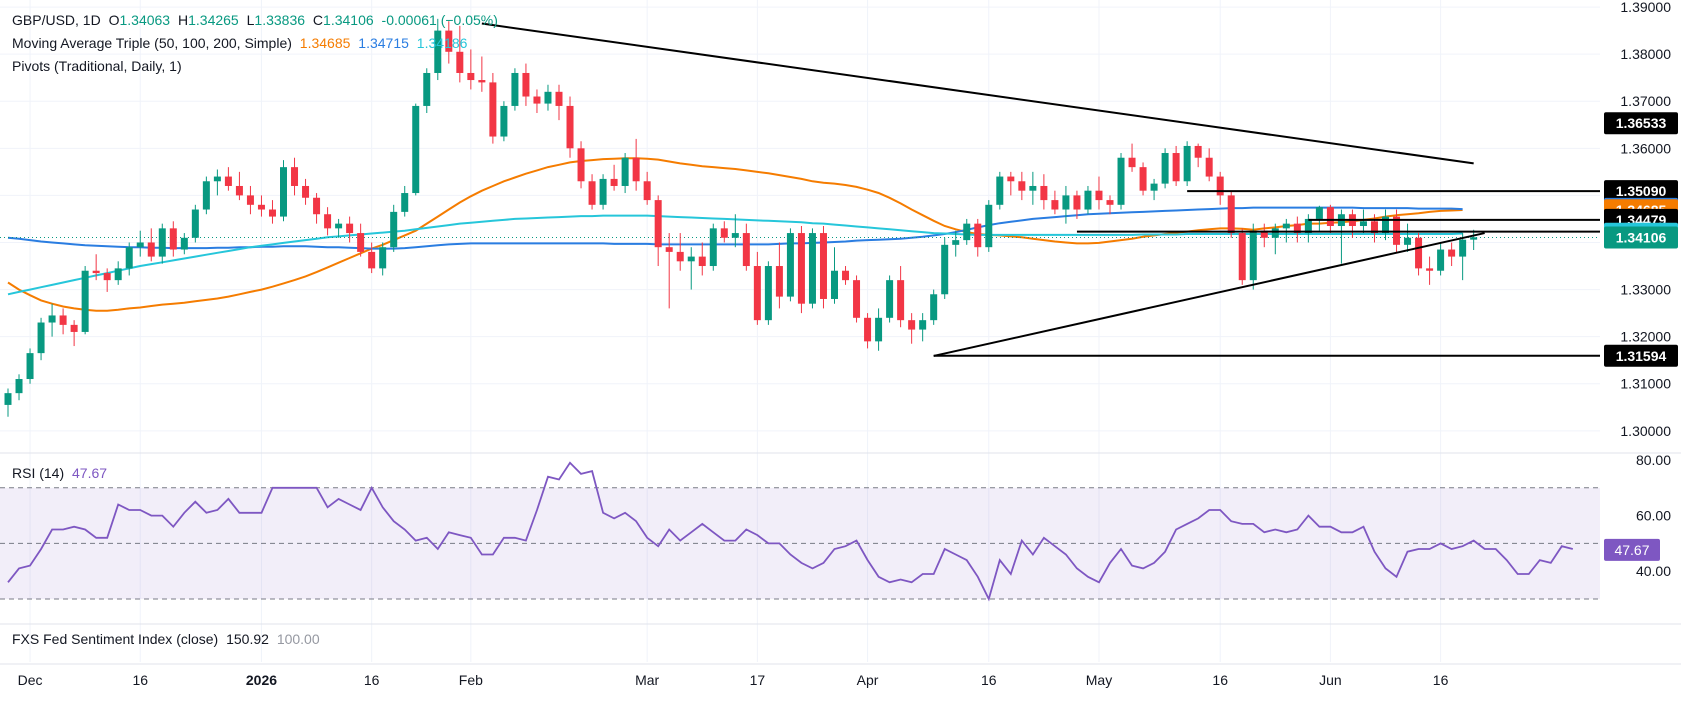 Image resolution: width=1681 pixels, height=704 pixels. What do you see at coordinates (247, 639) in the screenshot?
I see `fxs-legend-value: 150.92` at bounding box center [247, 639].